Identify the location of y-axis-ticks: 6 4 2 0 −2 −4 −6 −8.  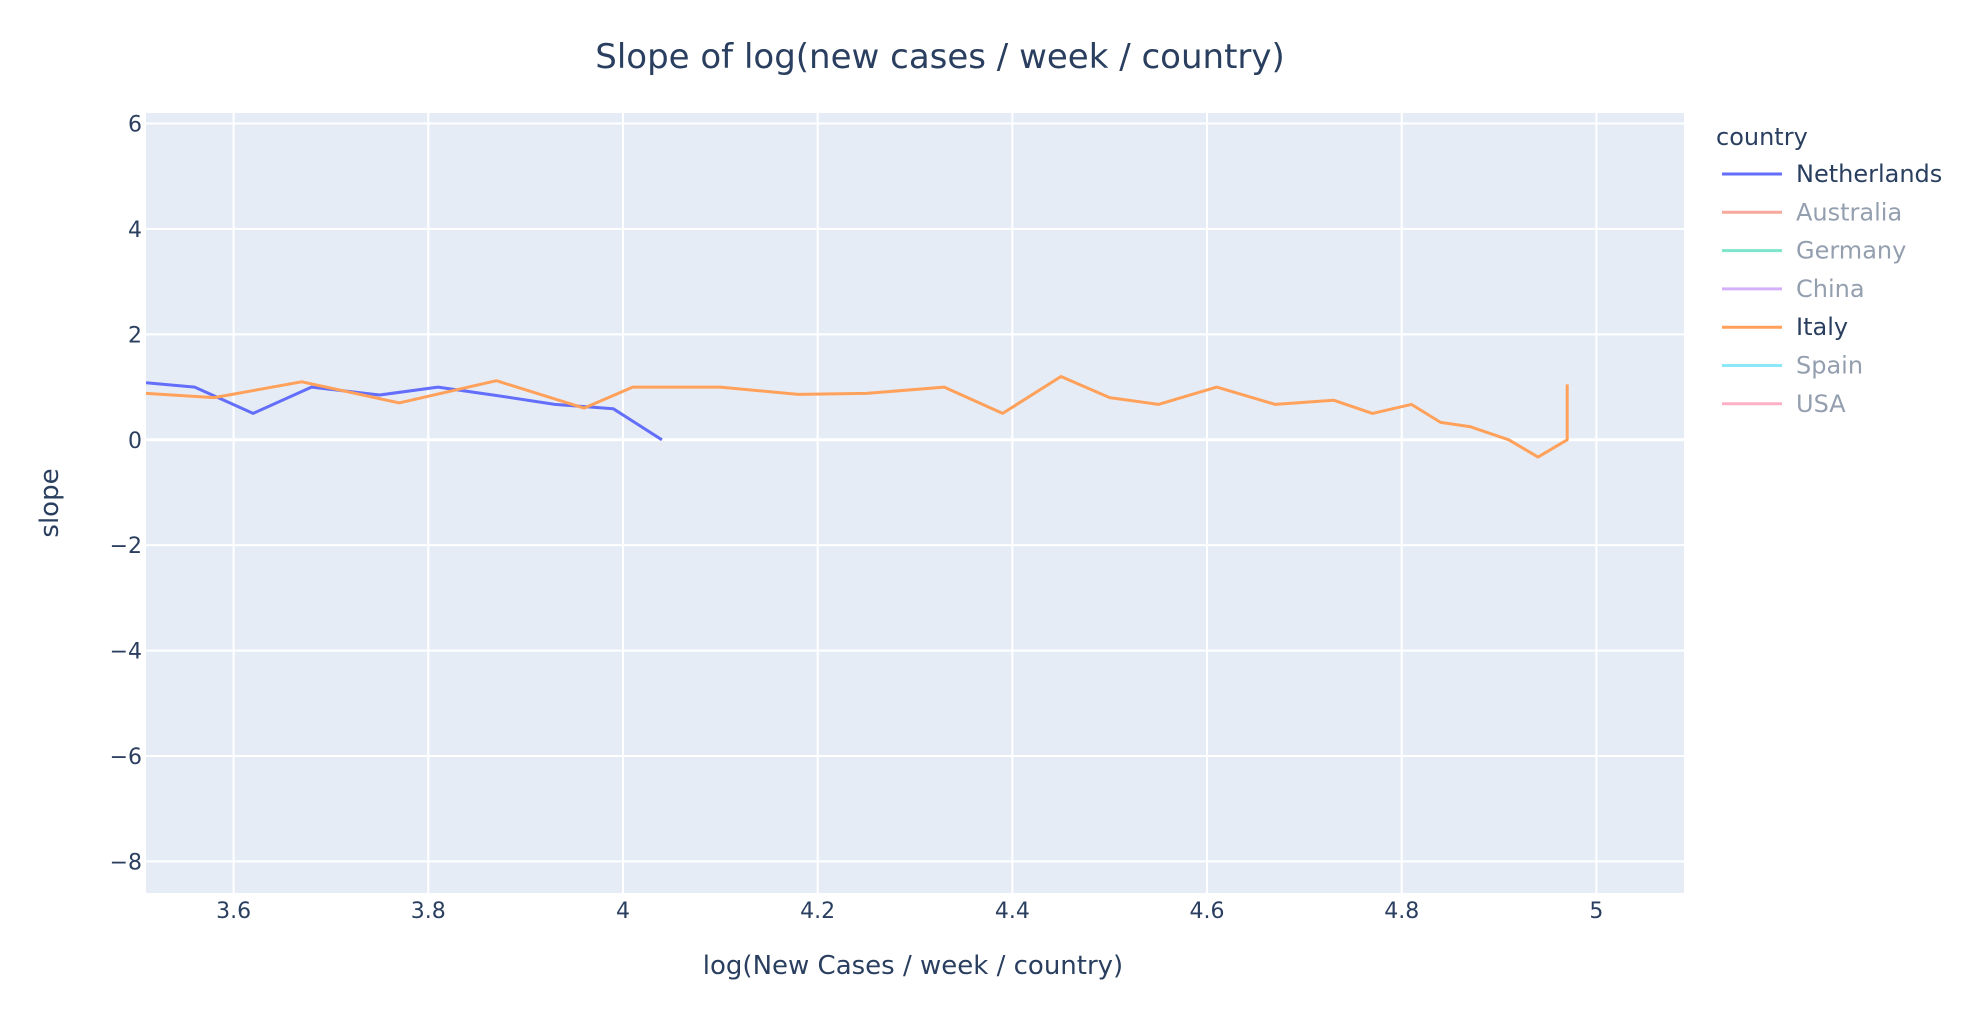
(126, 494).